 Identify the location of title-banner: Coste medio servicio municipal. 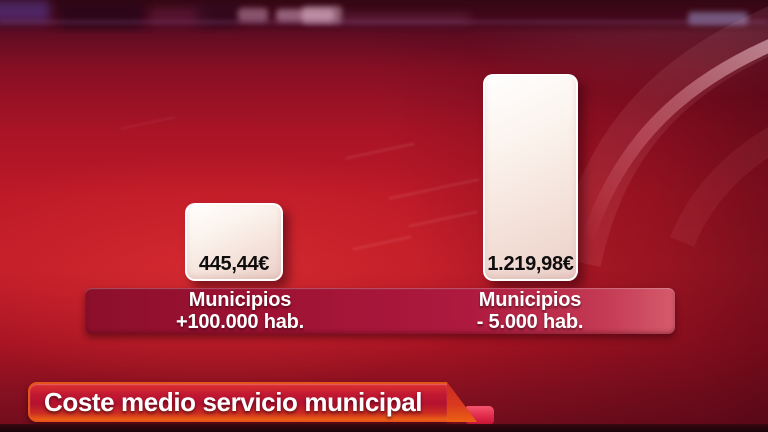
(237, 402).